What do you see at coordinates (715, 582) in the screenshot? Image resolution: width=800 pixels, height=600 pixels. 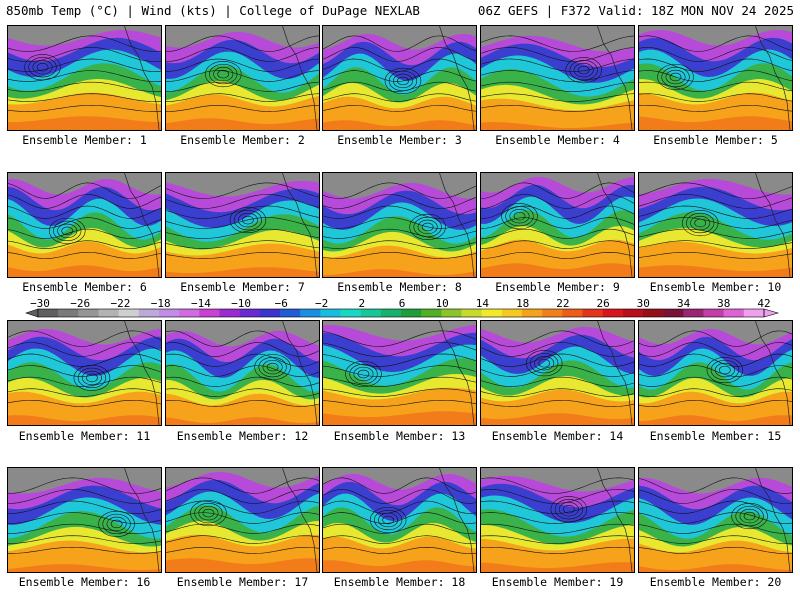 I see `ensemble-member-label: Ensemble Member: 20` at bounding box center [715, 582].